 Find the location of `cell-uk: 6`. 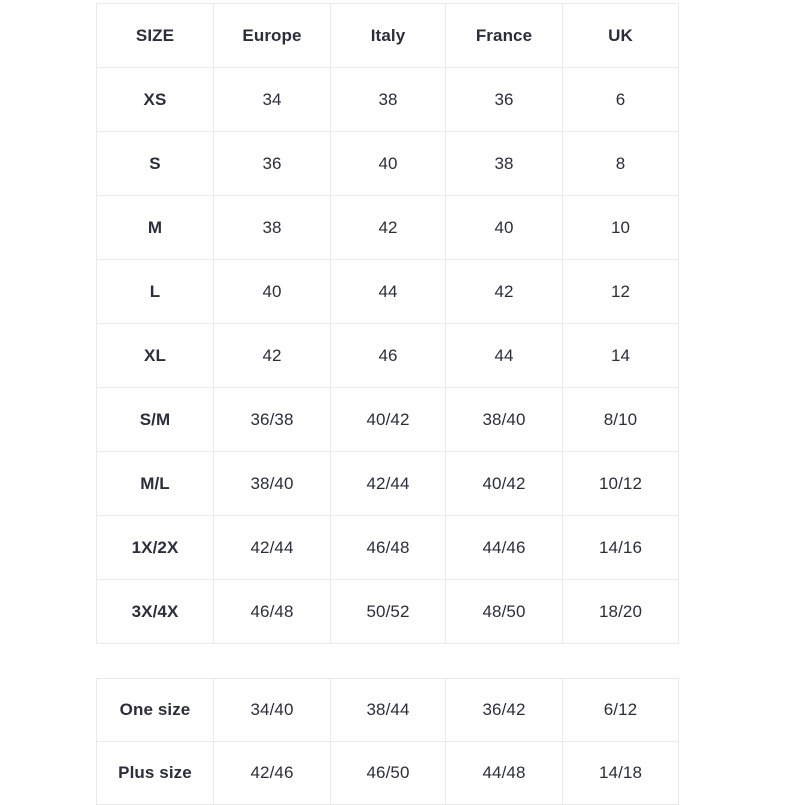

cell-uk: 6 is located at coordinates (620, 99).